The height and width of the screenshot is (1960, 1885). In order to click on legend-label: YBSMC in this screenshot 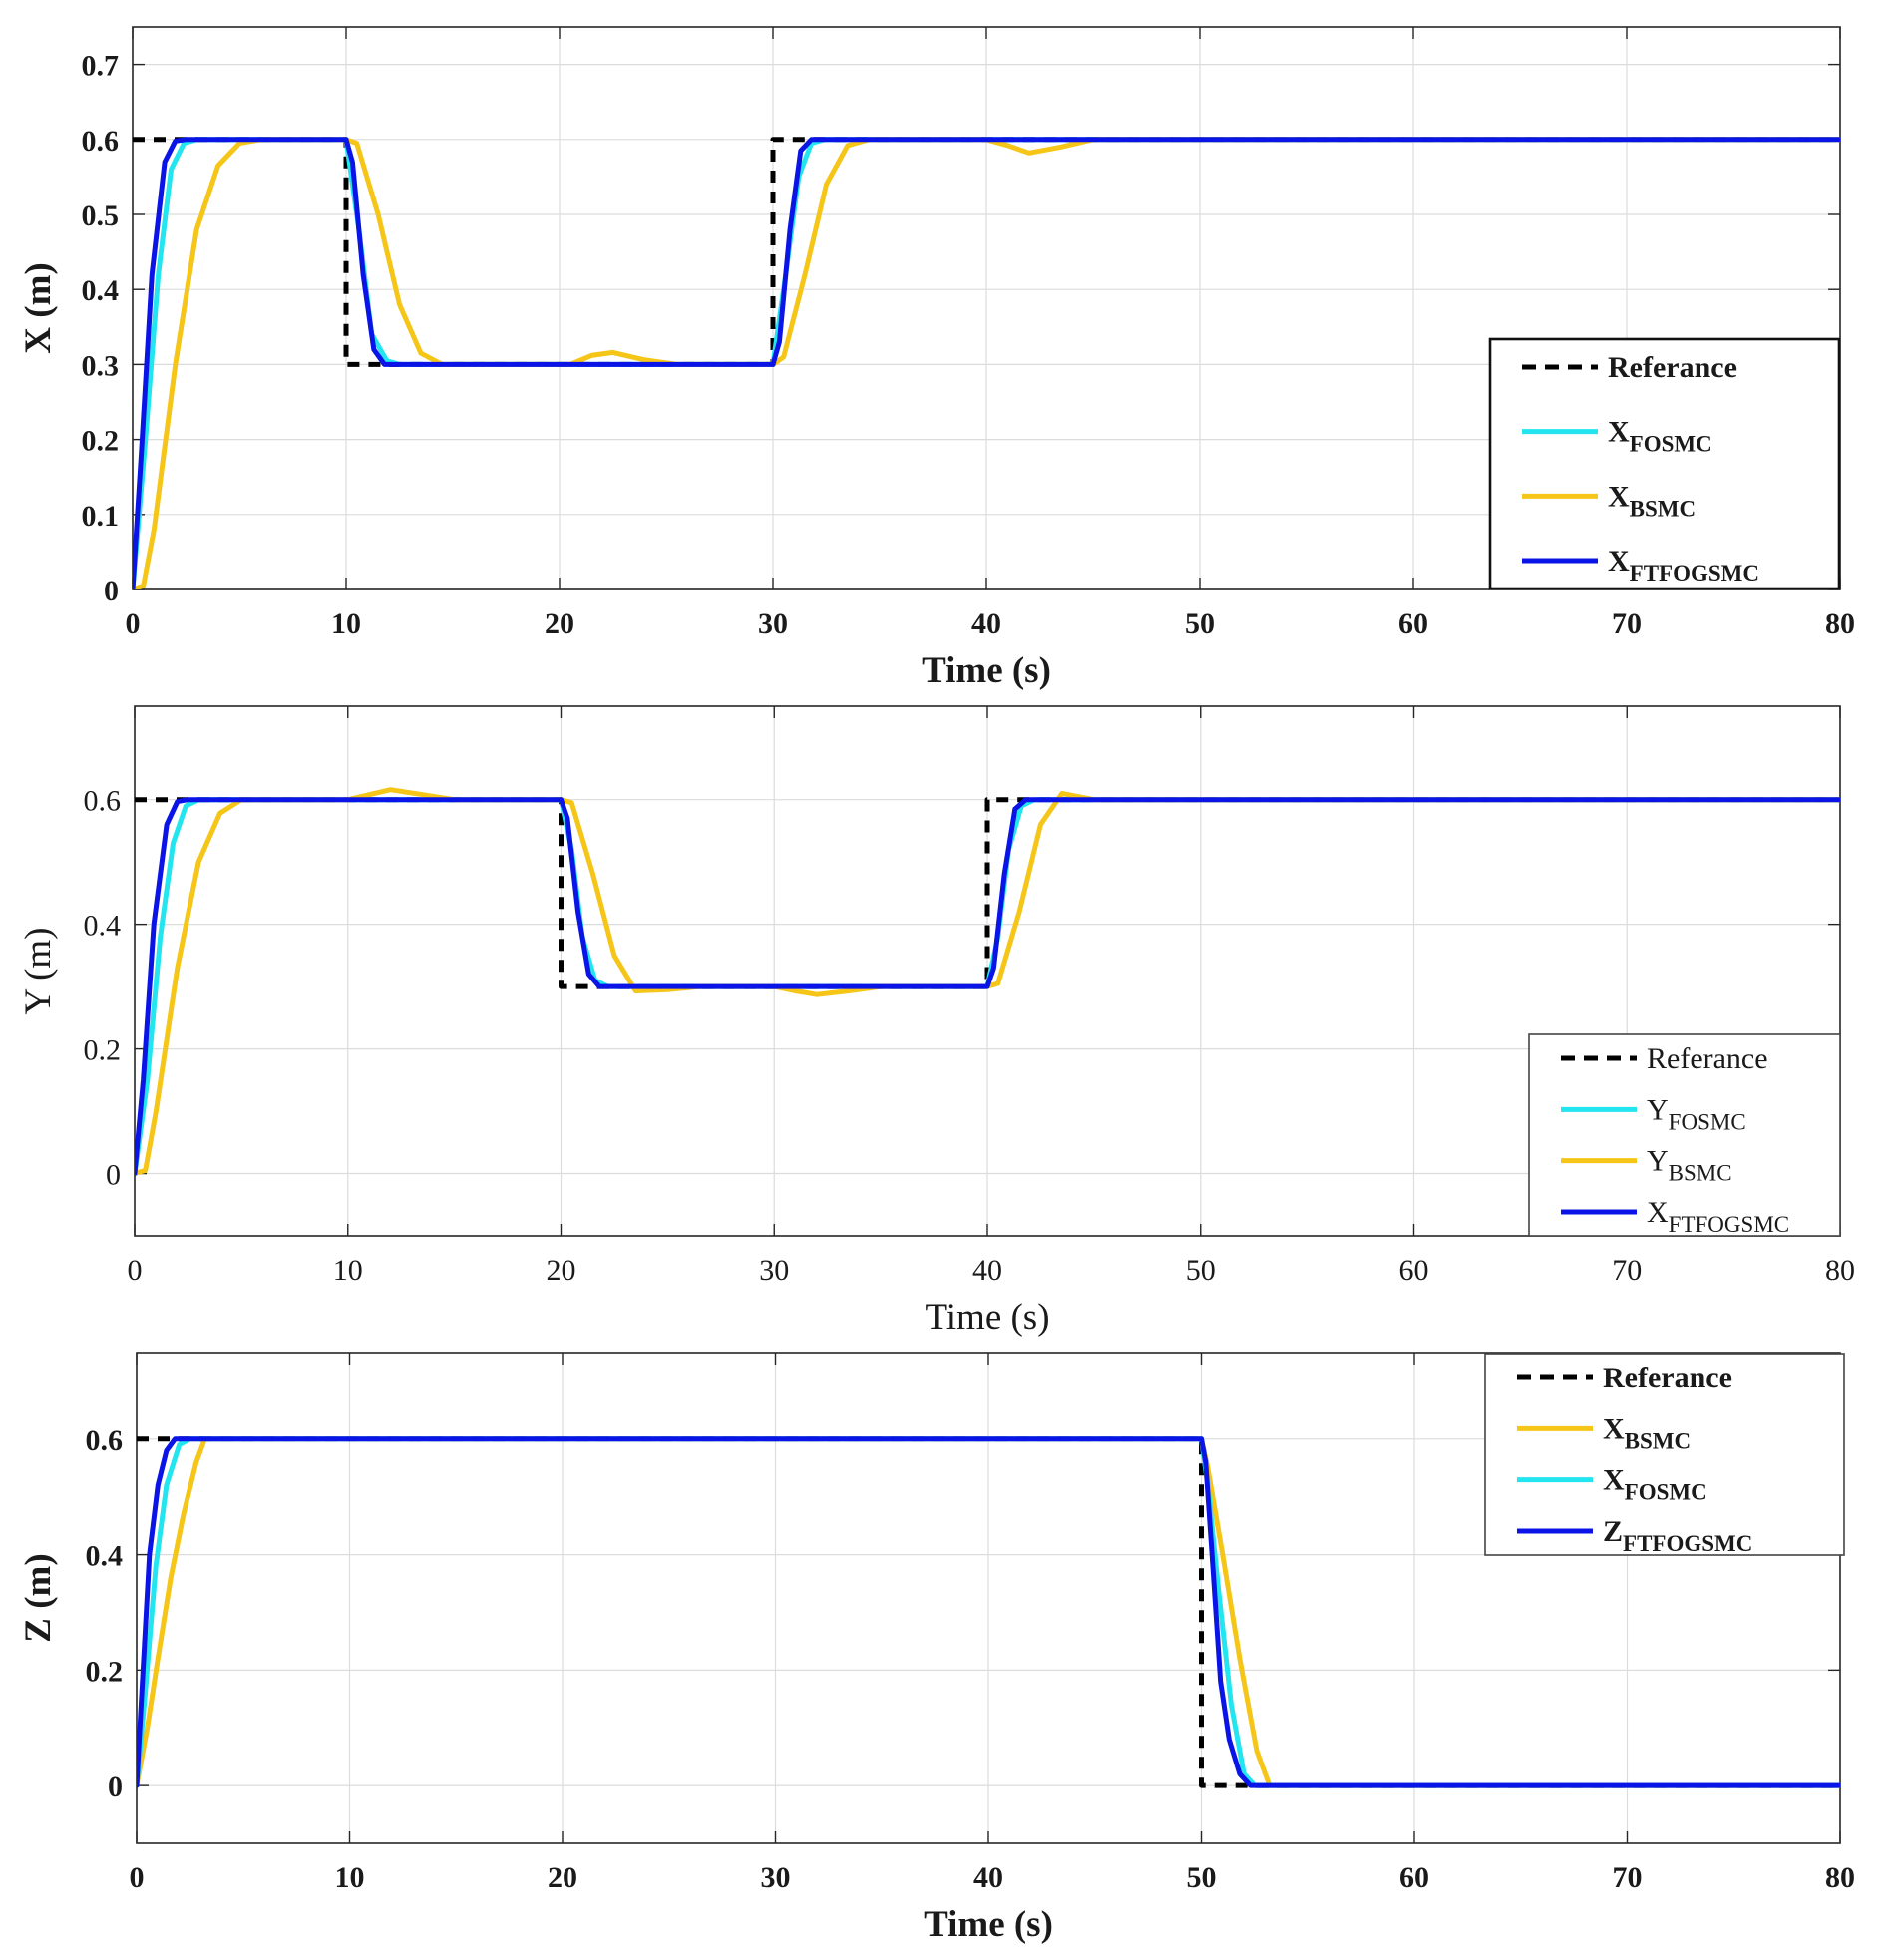, I will do `click(1689, 1166)`.